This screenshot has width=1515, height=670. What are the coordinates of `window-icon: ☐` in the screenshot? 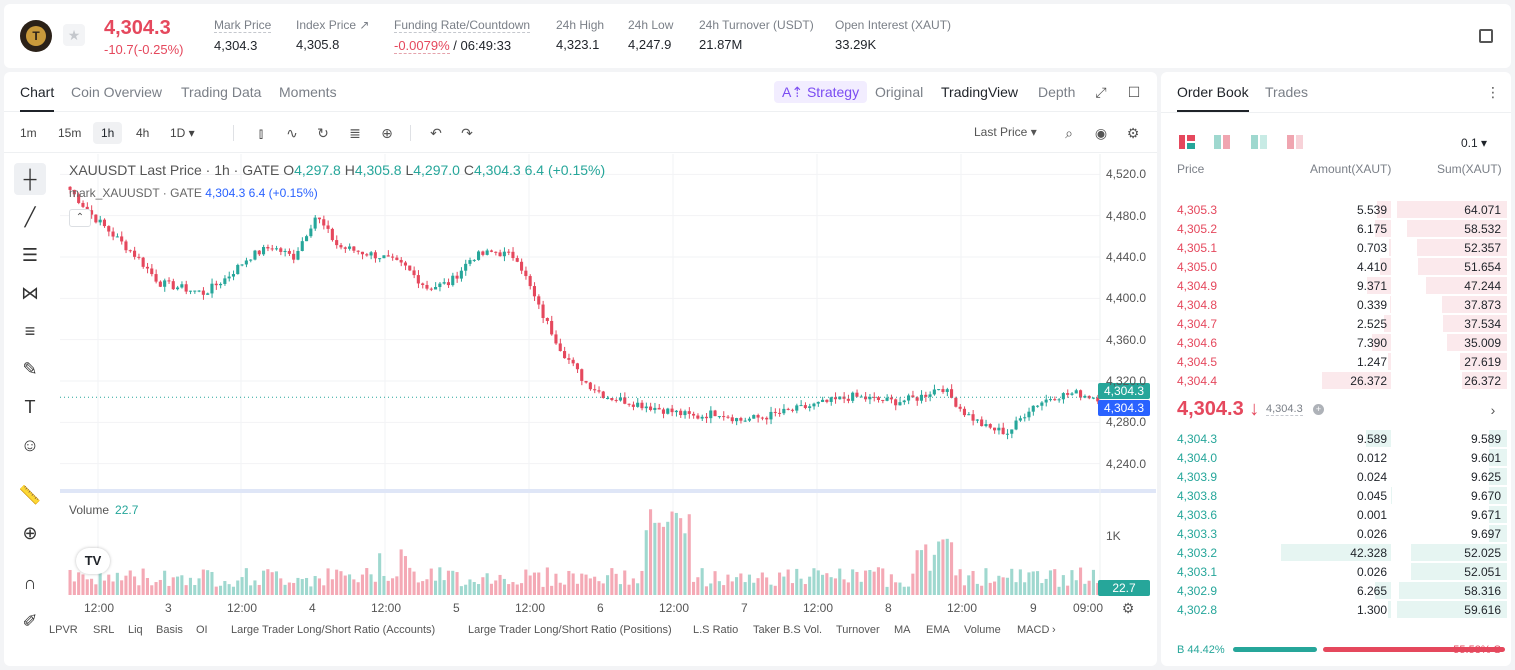 It's located at (1134, 92).